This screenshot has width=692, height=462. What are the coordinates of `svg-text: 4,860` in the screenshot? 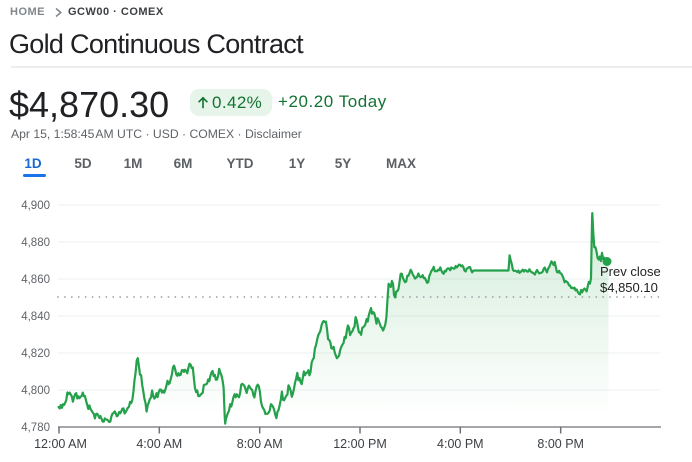 It's located at (35, 280).